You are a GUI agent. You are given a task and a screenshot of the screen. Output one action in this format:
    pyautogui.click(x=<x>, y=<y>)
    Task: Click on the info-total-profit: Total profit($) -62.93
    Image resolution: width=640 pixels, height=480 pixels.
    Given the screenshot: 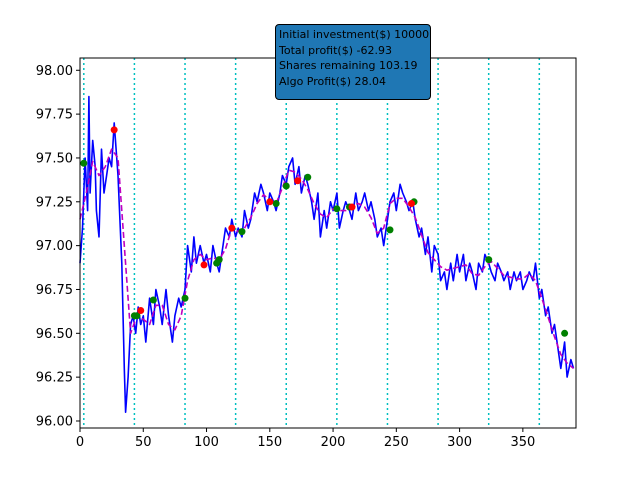 What is the action you would take?
    pyautogui.click(x=335, y=50)
    